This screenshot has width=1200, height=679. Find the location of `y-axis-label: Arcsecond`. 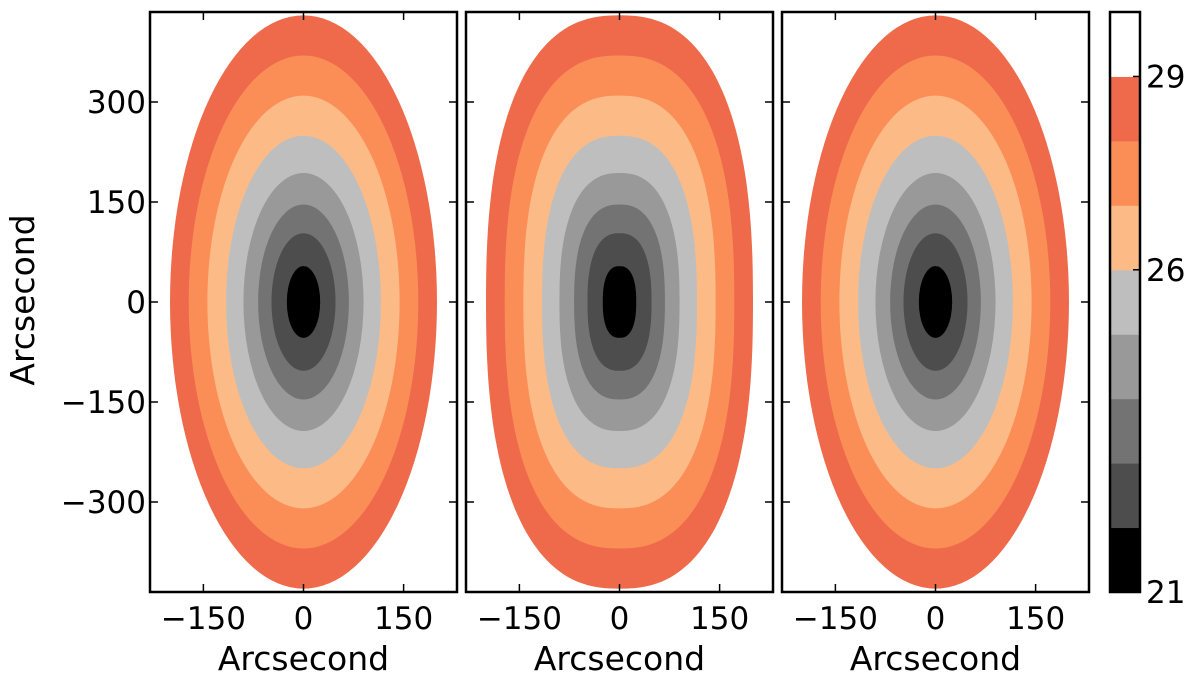

y-axis-label: Arcsecond is located at coordinates (22, 299).